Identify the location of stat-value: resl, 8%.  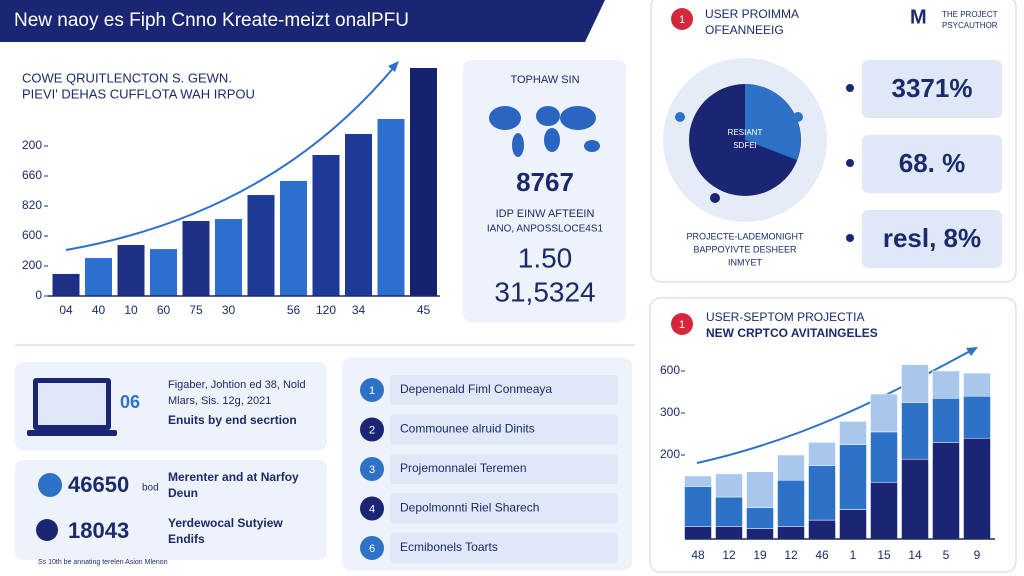
(932, 238).